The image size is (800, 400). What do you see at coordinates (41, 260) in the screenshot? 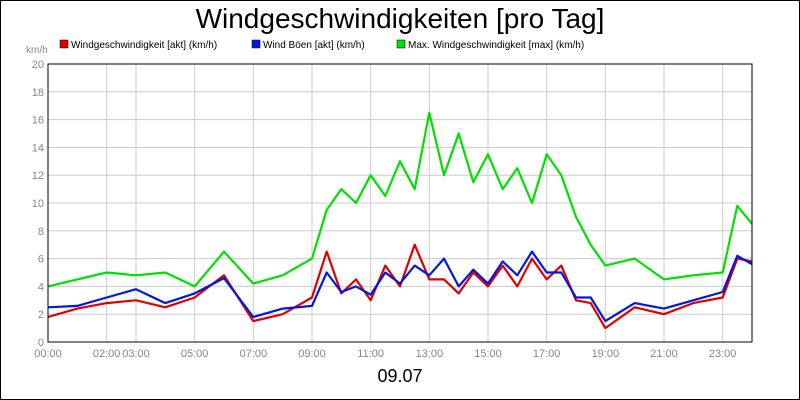
I see `y-tick-label: 6` at bounding box center [41, 260].